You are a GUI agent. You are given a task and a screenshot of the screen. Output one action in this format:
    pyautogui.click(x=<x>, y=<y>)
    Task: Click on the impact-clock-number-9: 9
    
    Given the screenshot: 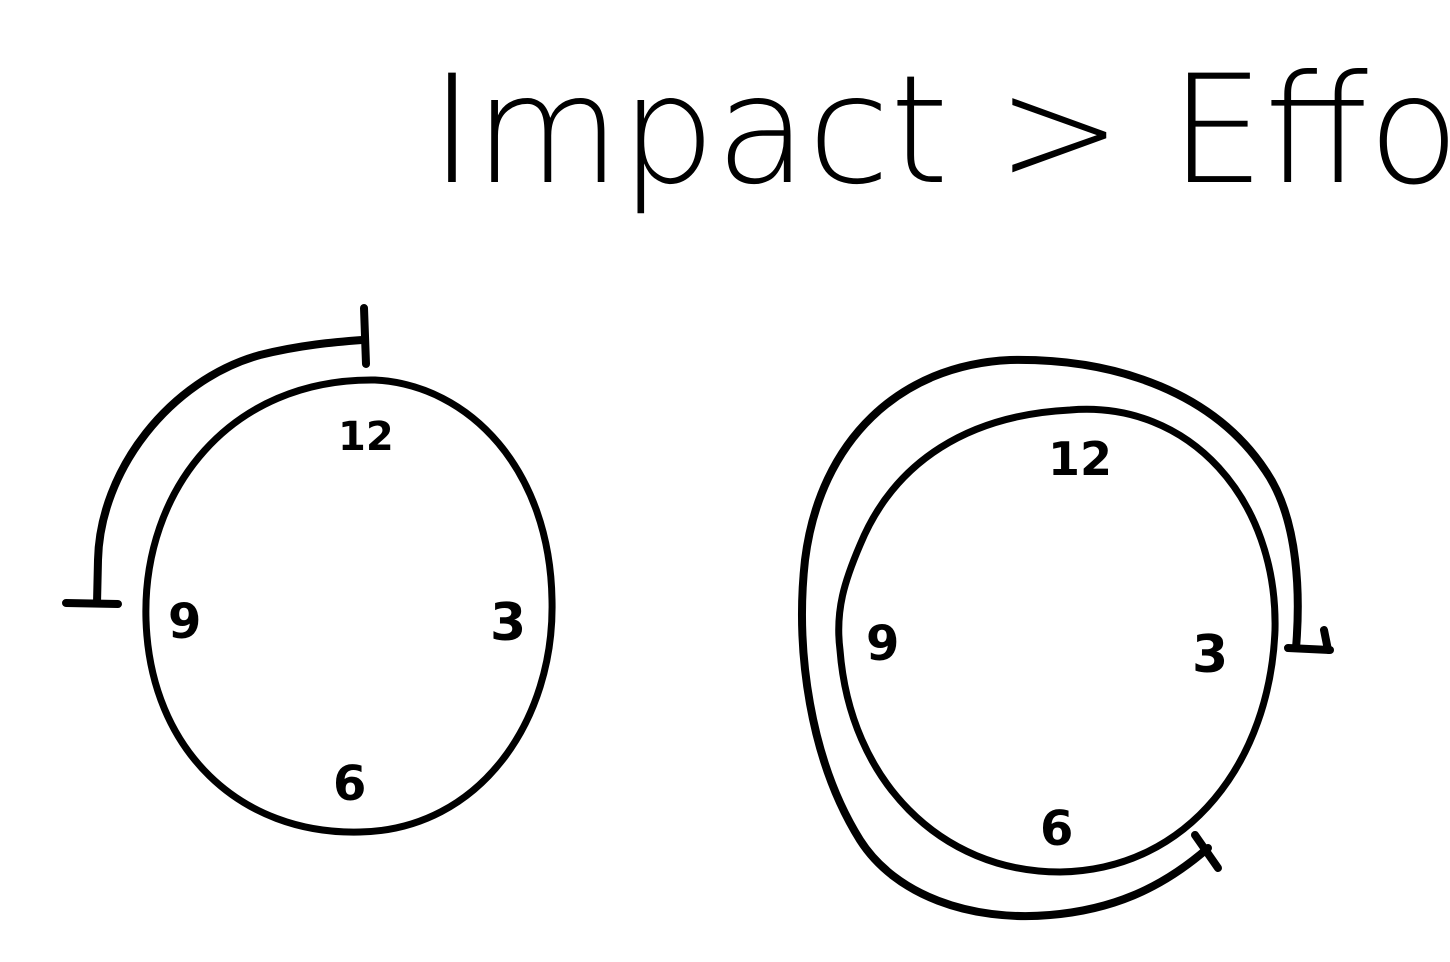 What is the action you would take?
    pyautogui.click(x=184, y=622)
    